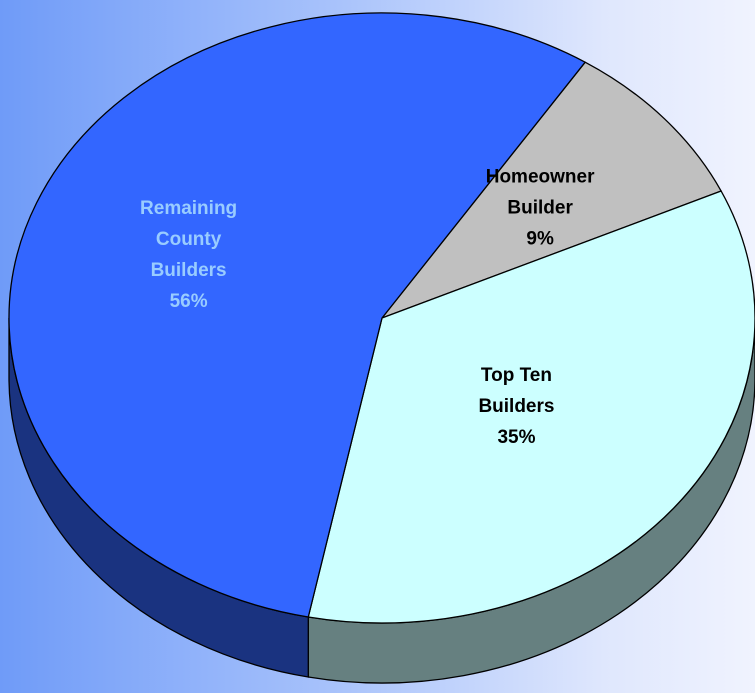 Image resolution: width=755 pixels, height=693 pixels. I want to click on pie-slice-label-0: Homeowner Builder 9%, so click(540, 207).